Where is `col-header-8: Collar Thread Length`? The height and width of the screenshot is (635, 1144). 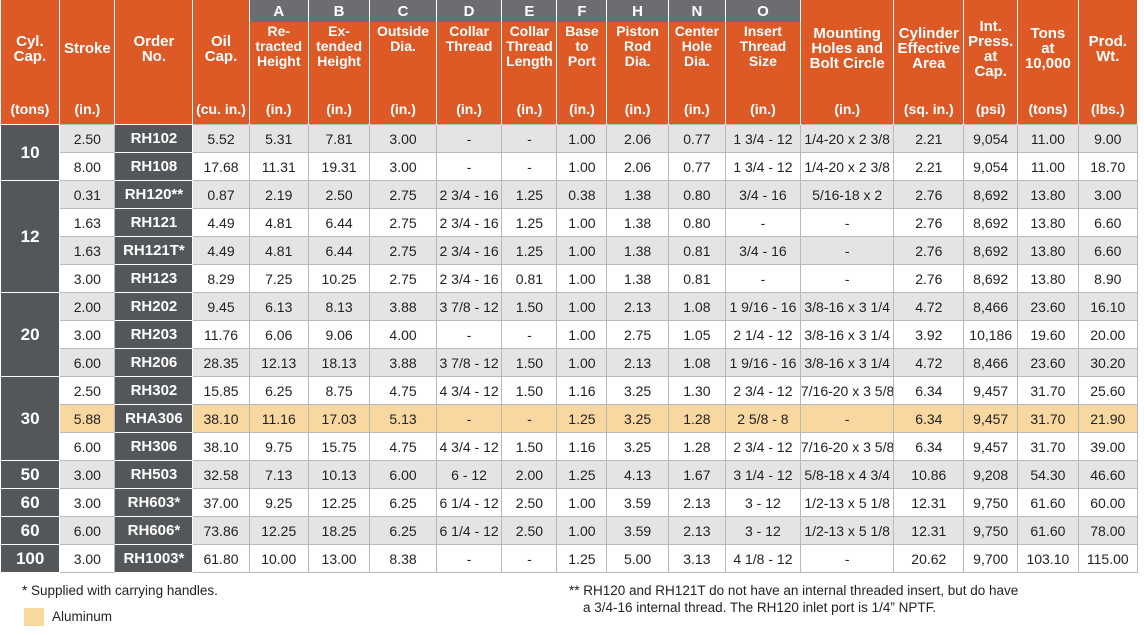
col-header-8: Collar Thread Length is located at coordinates (529, 58).